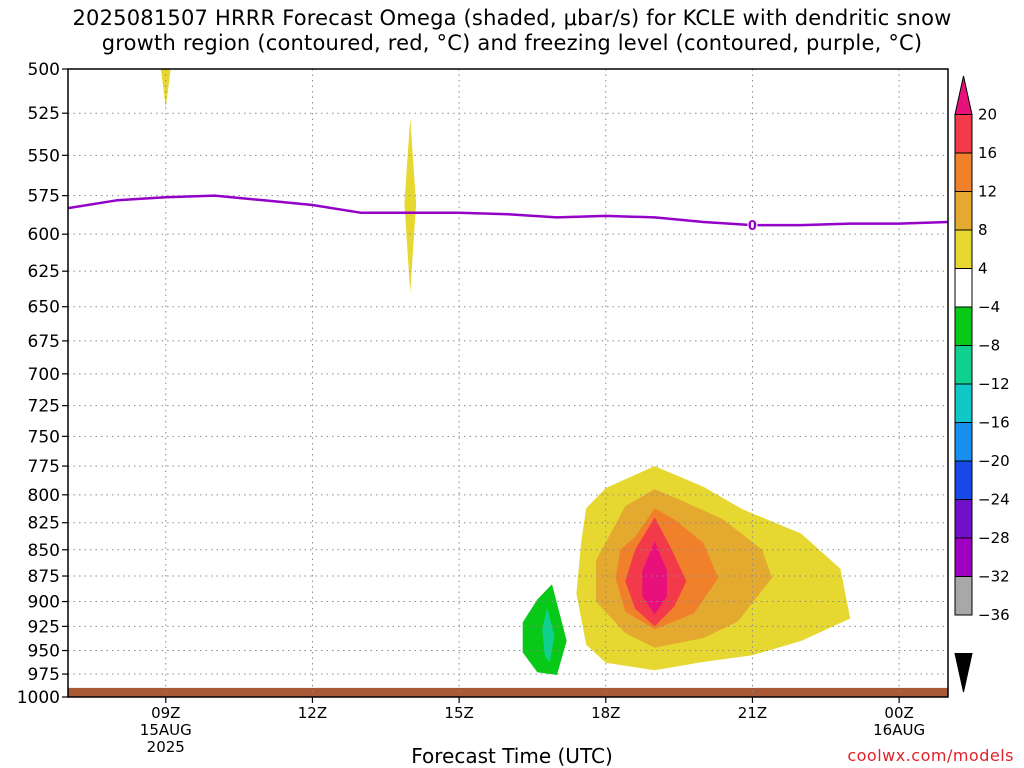 The height and width of the screenshot is (768, 1024). What do you see at coordinates (508, 692) in the screenshot?
I see `ground-surface` at bounding box center [508, 692].